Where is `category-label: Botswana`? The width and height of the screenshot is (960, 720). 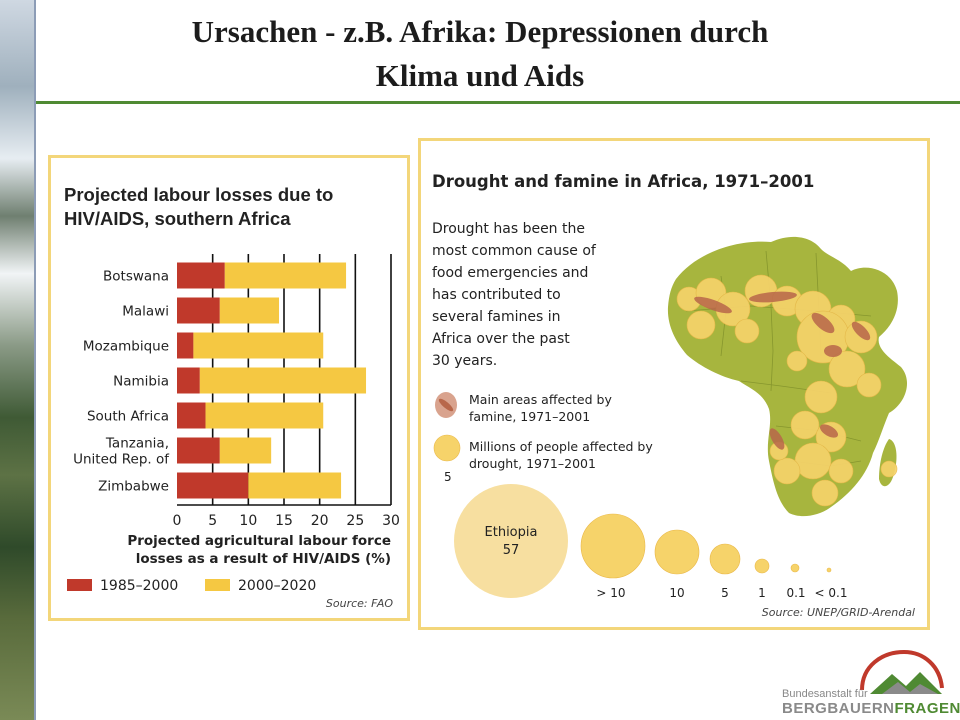 category-label: Botswana is located at coordinates (136, 277).